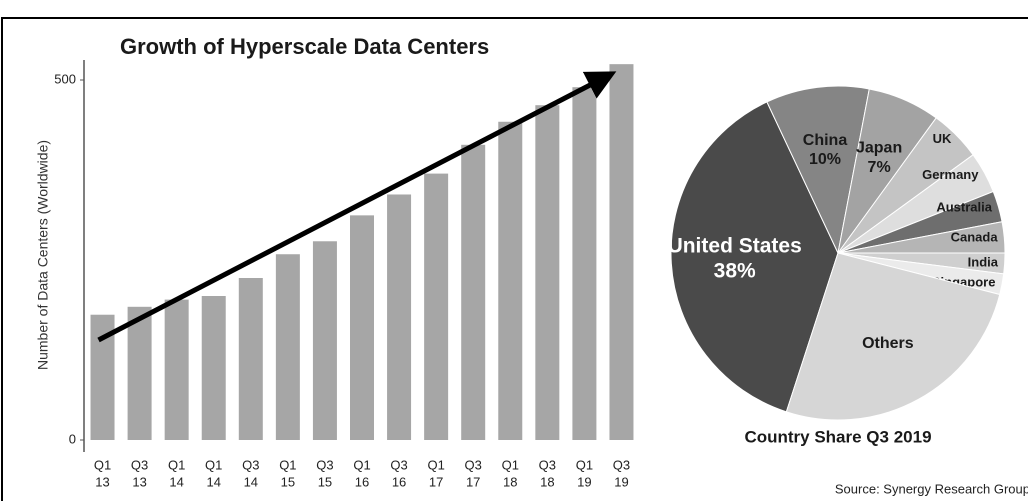 This screenshot has height=501, width=1028. I want to click on slice-label: India, so click(983, 262).